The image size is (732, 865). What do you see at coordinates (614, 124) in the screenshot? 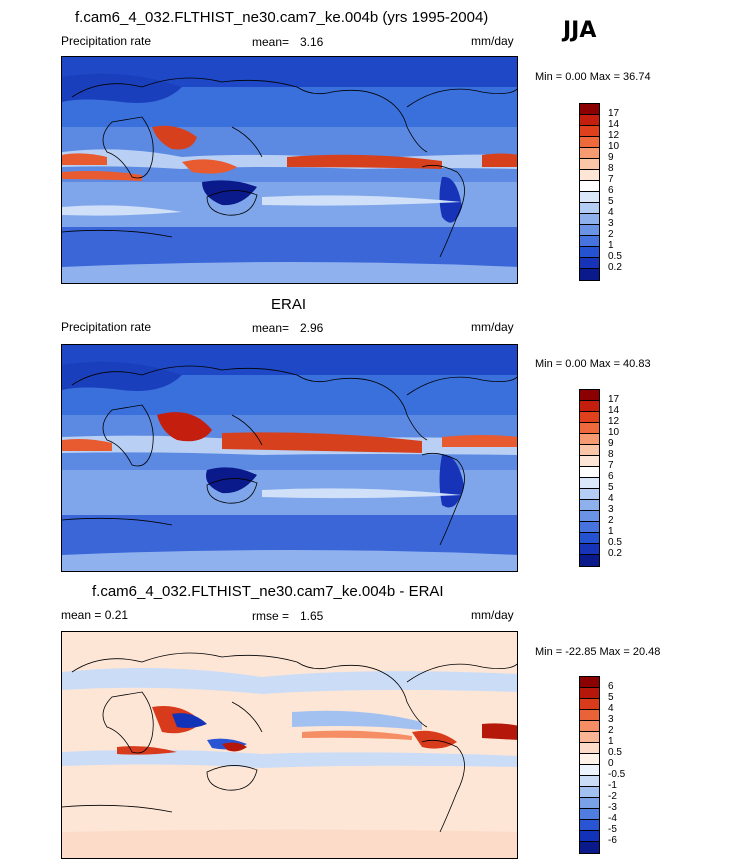
I see `panel1-colorbar-tick: 14` at bounding box center [614, 124].